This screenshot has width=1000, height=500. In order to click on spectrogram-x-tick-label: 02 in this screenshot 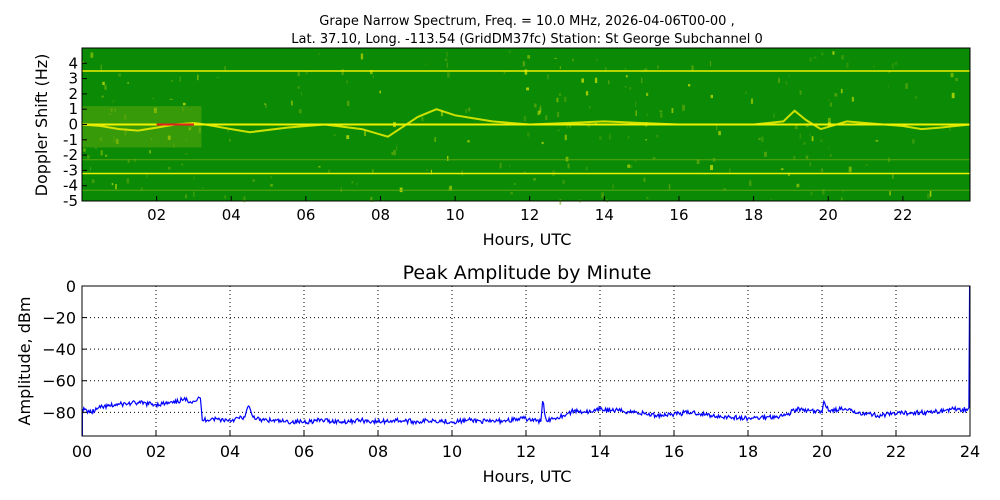, I will do `click(156, 215)`.